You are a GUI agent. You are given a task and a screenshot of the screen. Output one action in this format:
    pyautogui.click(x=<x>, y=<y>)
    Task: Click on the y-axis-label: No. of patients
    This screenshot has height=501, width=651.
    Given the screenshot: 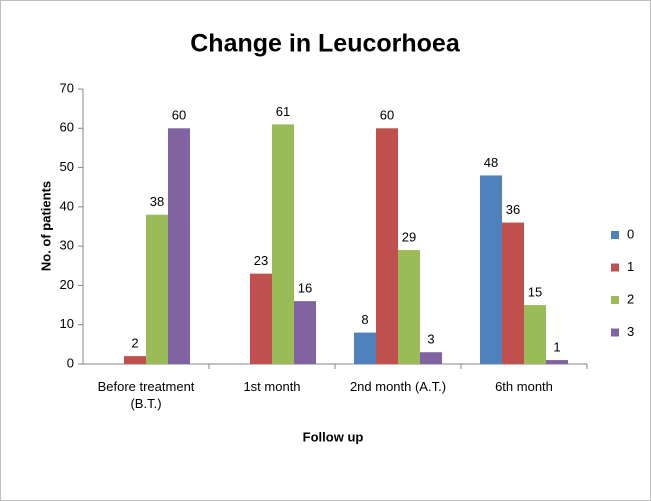 What is the action you would take?
    pyautogui.click(x=45, y=226)
    